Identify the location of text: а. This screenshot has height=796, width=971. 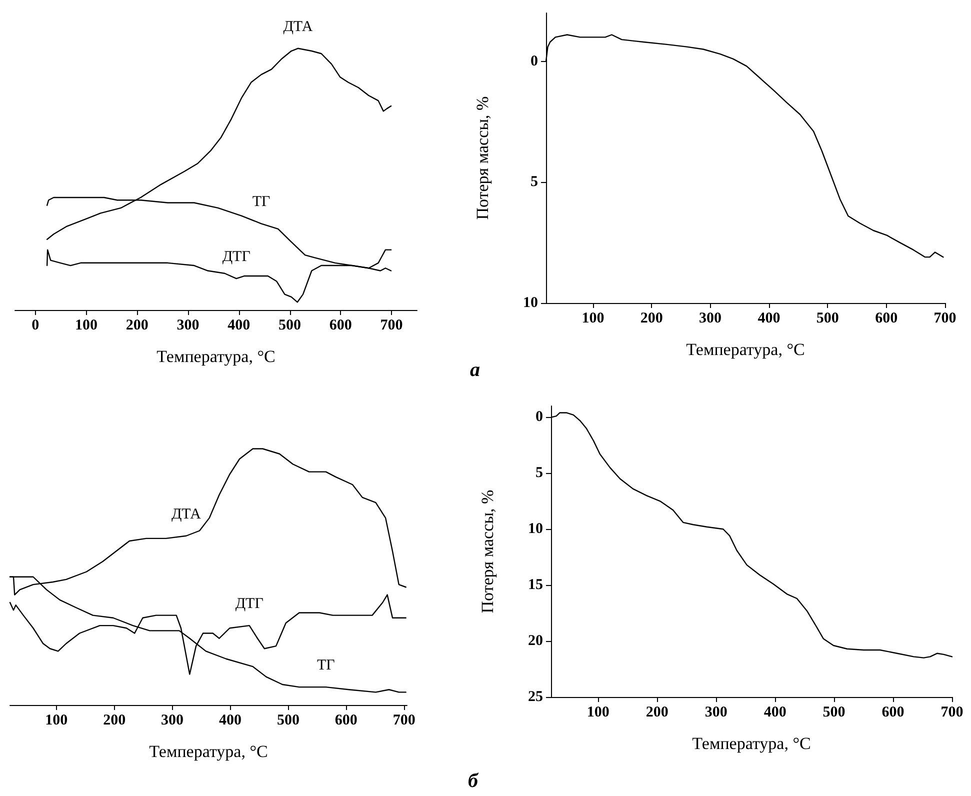
(475, 370).